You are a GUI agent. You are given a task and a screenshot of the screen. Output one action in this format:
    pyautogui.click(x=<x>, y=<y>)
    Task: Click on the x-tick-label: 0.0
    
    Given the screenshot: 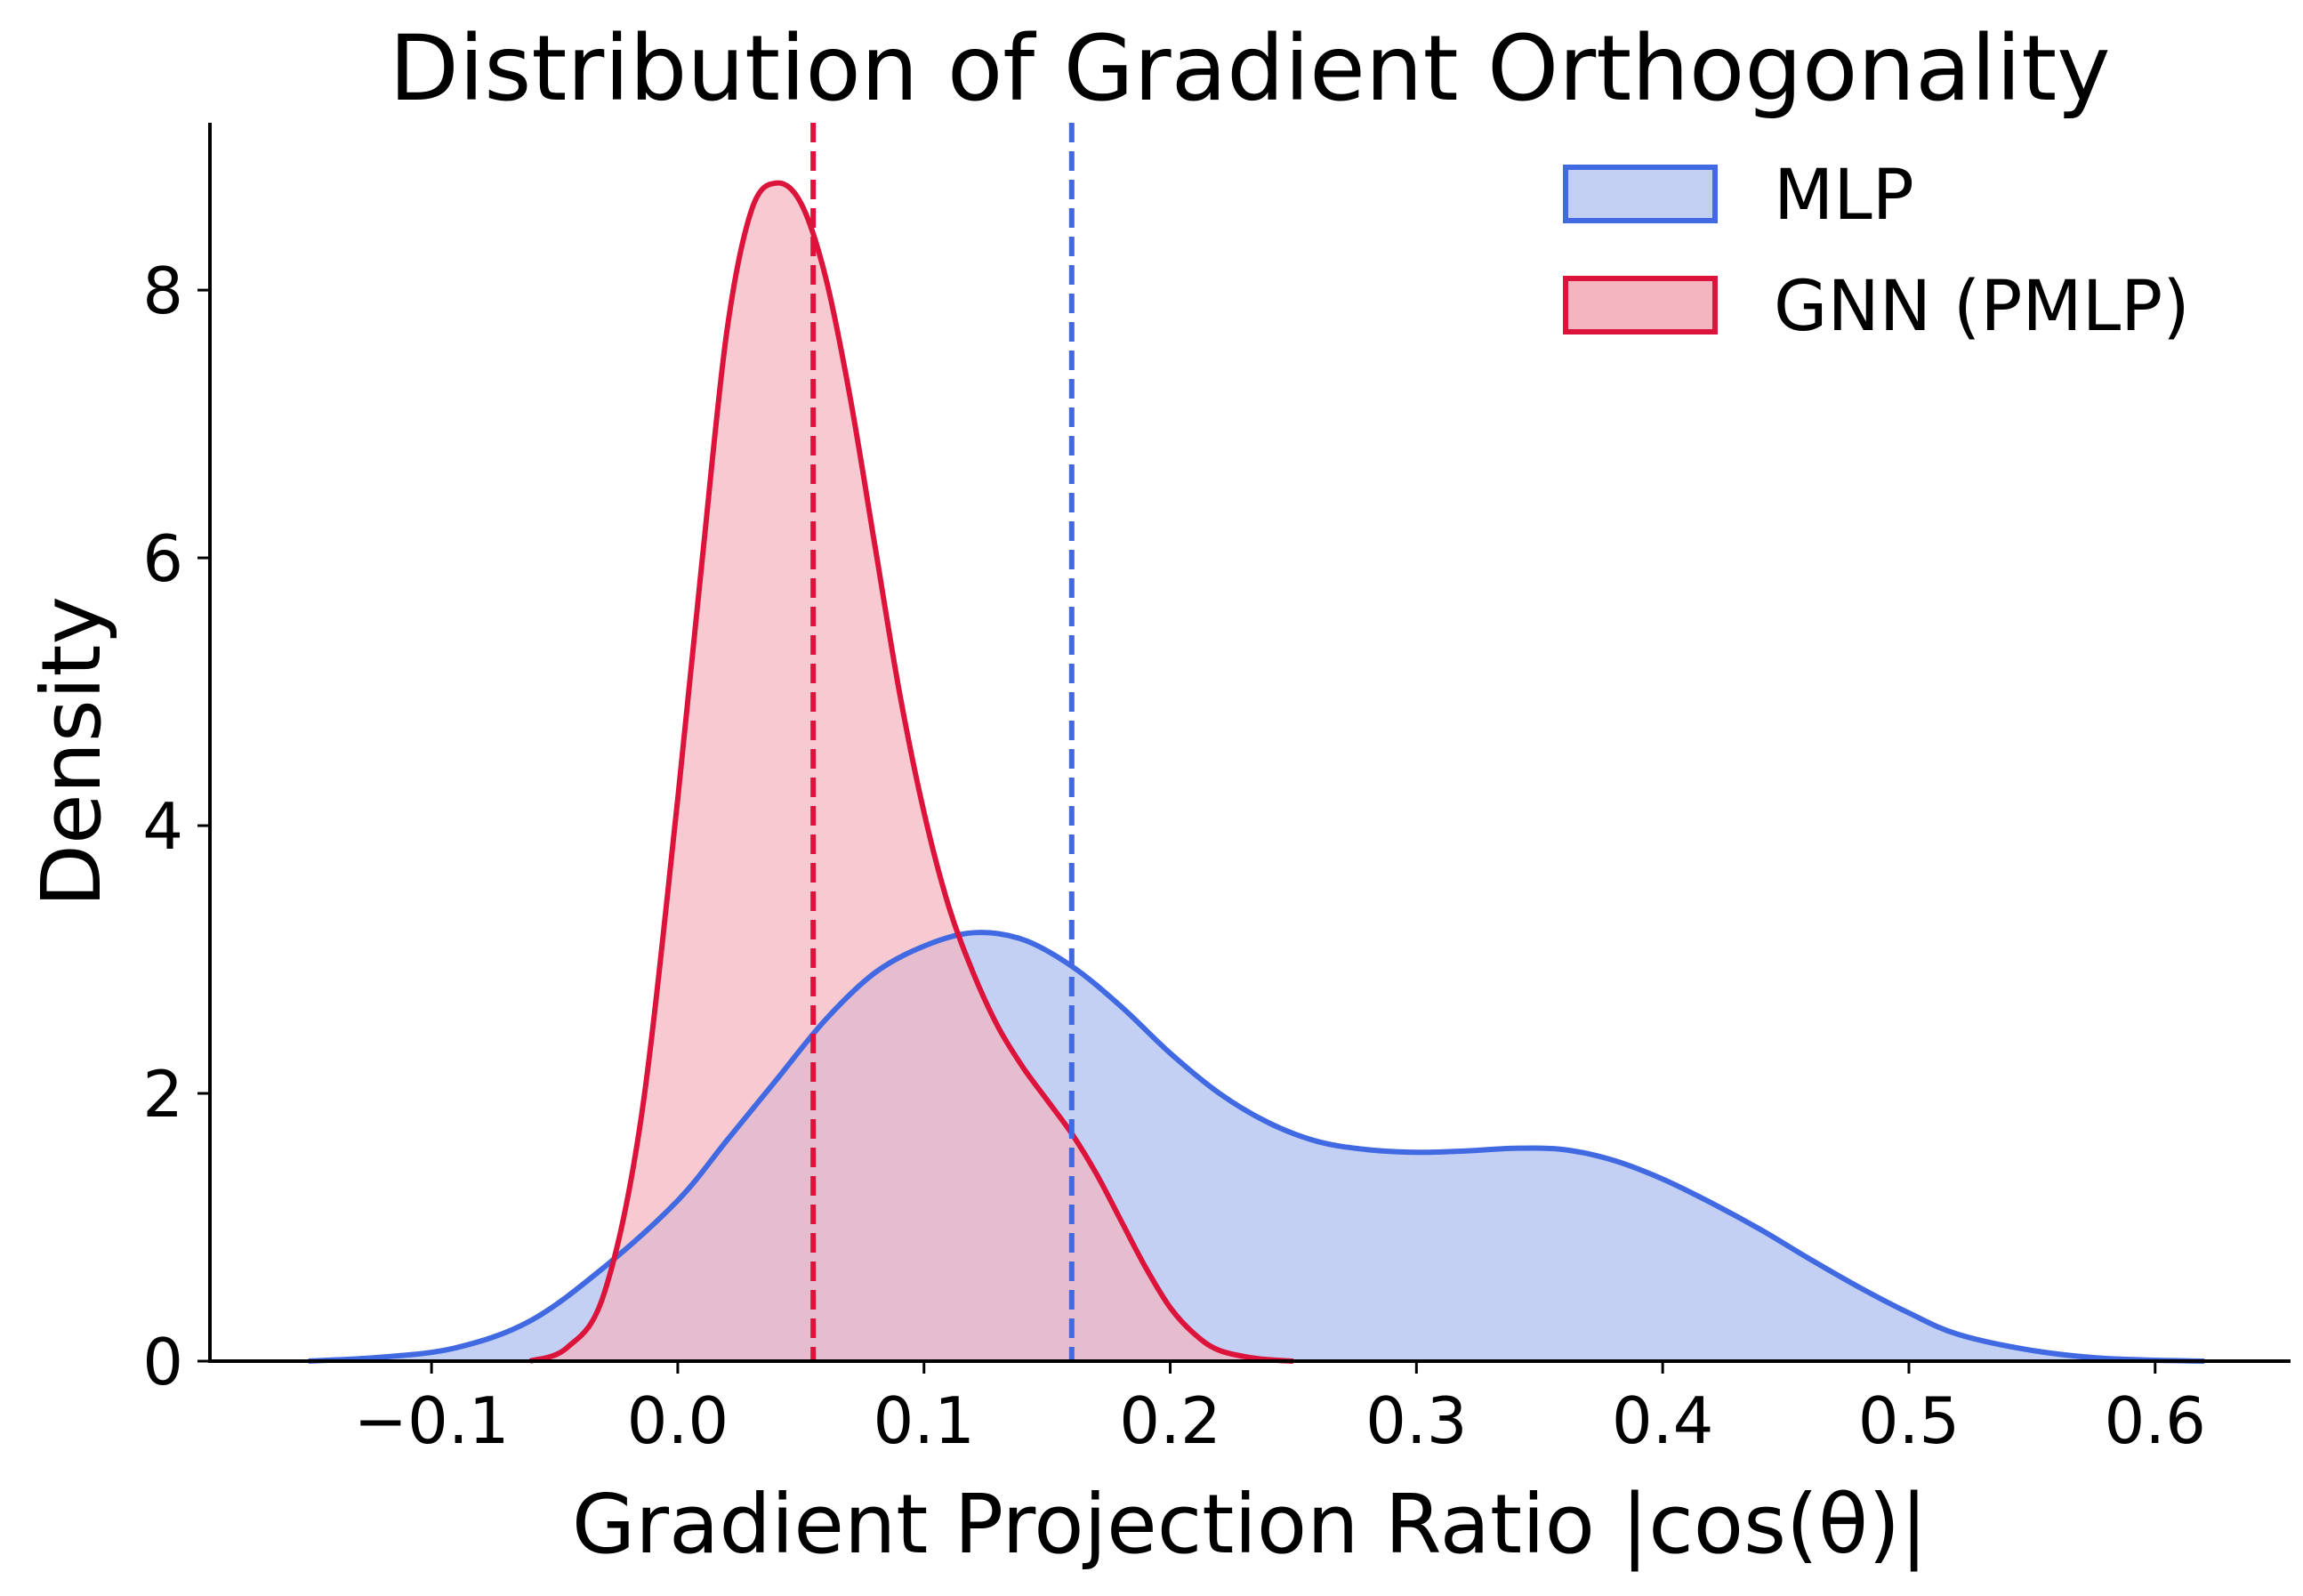 What is the action you would take?
    pyautogui.click(x=678, y=1420)
    